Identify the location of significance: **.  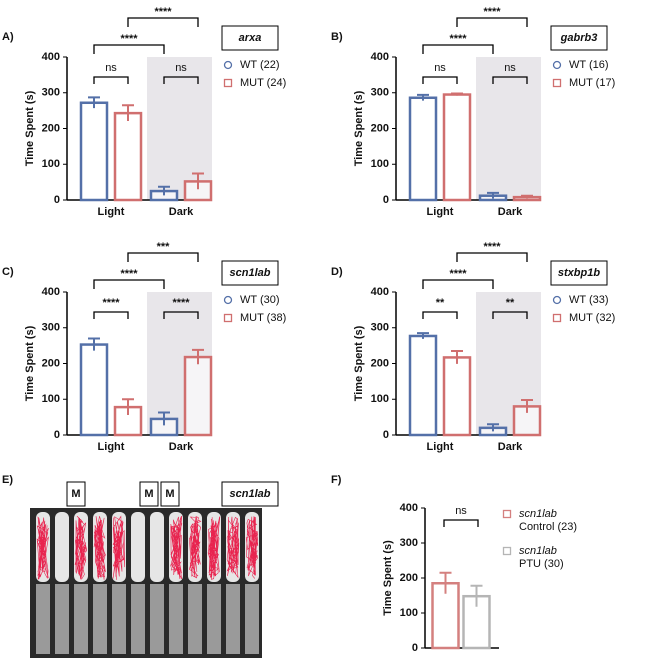
(440, 303).